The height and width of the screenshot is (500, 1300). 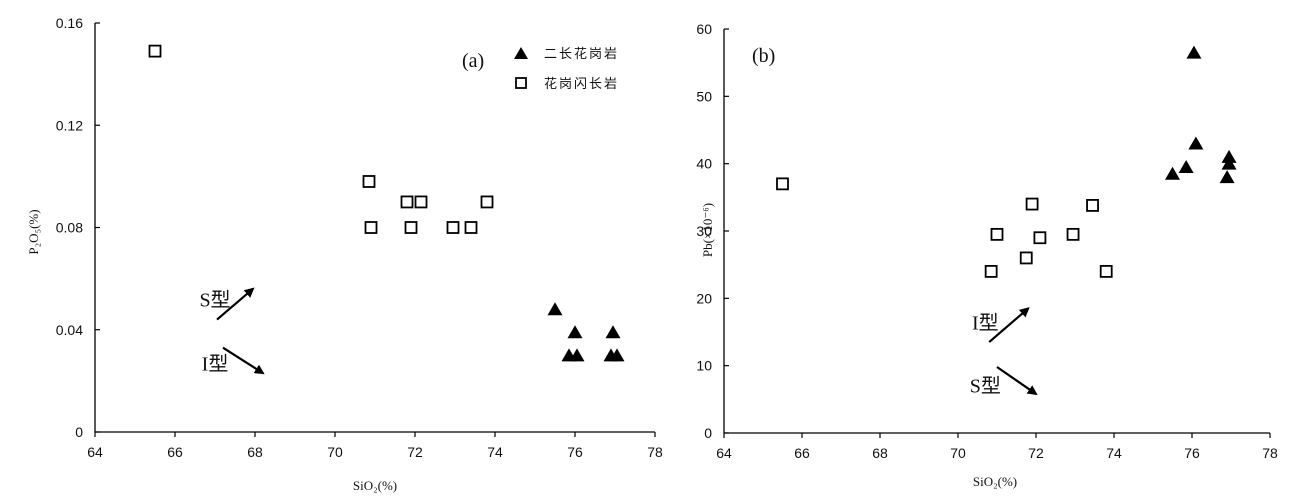 What do you see at coordinates (1004, 352) in the screenshot?
I see `annotations-b: I型 S型` at bounding box center [1004, 352].